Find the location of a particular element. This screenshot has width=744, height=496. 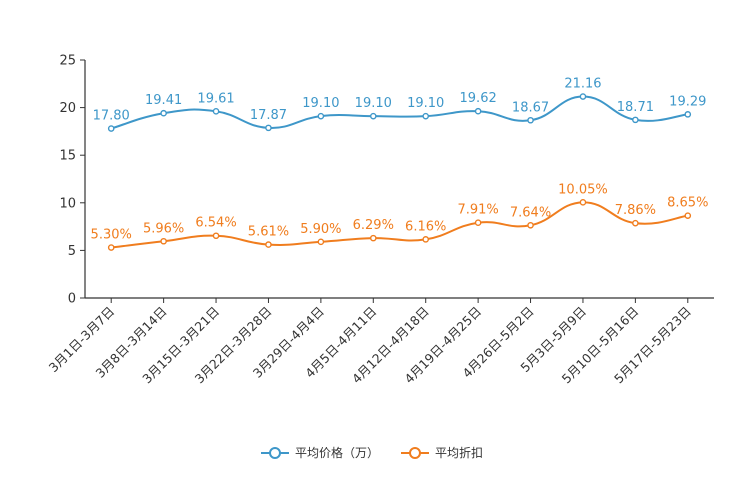

data-label: 5.61% is located at coordinates (268, 232).